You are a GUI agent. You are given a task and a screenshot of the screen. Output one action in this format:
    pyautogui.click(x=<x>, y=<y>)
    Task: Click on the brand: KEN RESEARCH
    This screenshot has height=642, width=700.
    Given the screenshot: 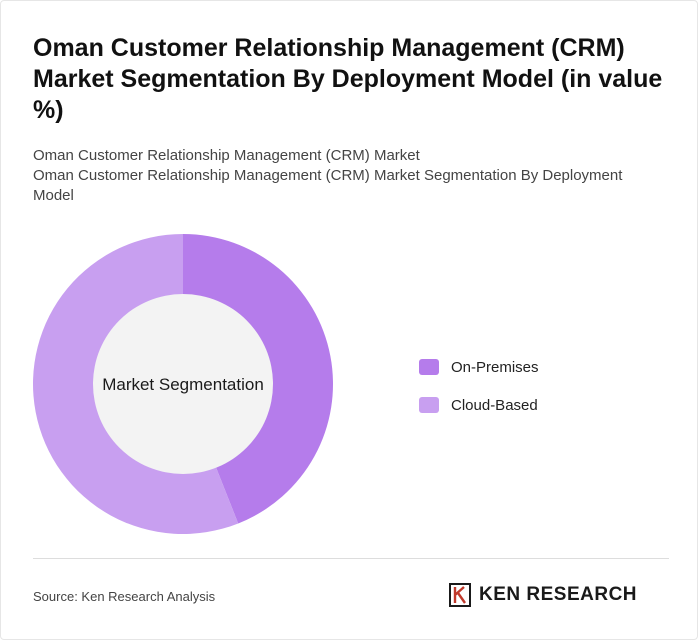 What is the action you would take?
    pyautogui.click(x=543, y=595)
    